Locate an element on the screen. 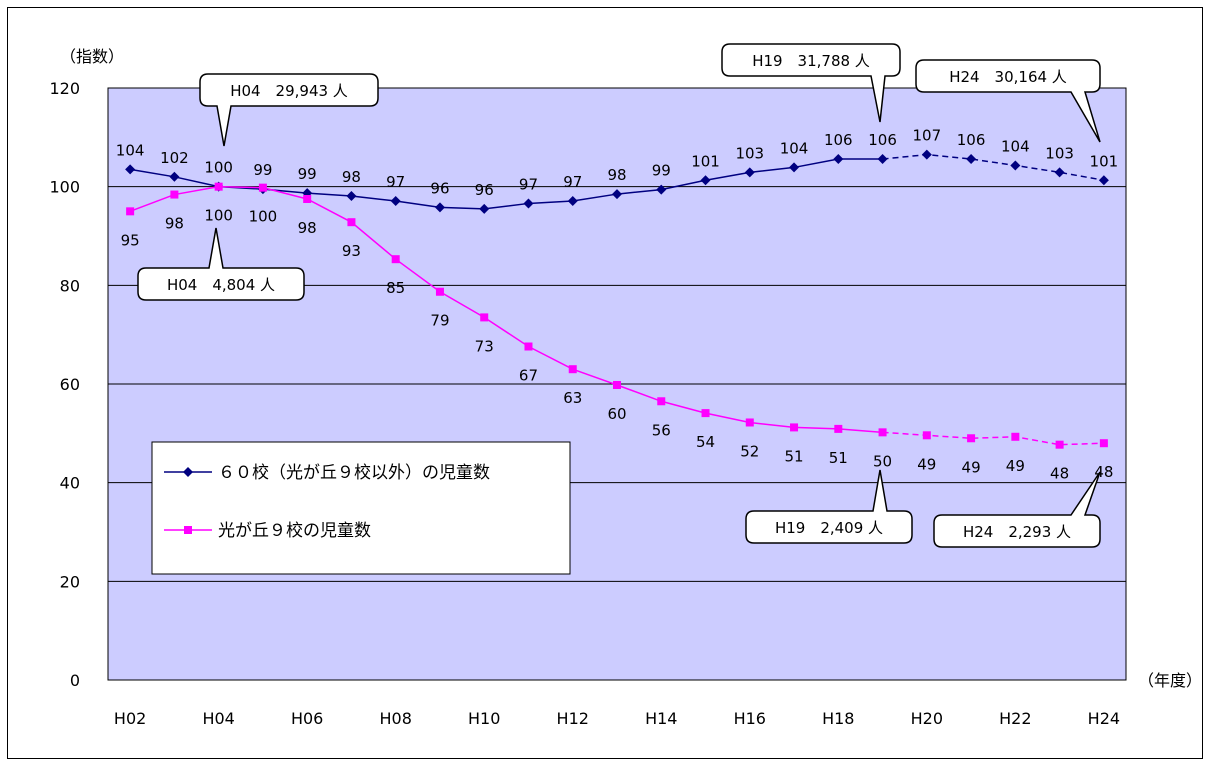  x-tick-label: H24 is located at coordinates (1104, 718).